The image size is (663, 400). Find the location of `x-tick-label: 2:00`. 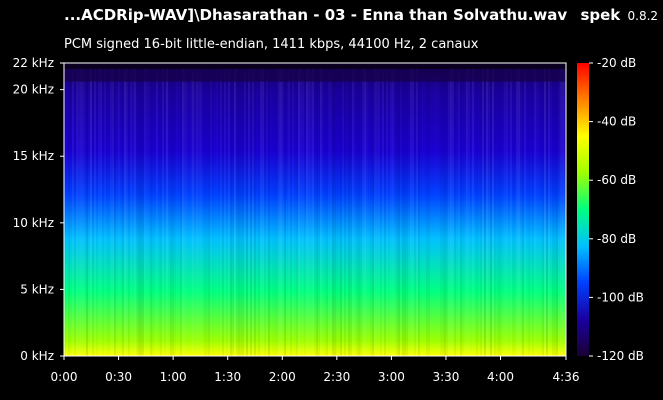

x-tick-label: 2:00 is located at coordinates (282, 377).